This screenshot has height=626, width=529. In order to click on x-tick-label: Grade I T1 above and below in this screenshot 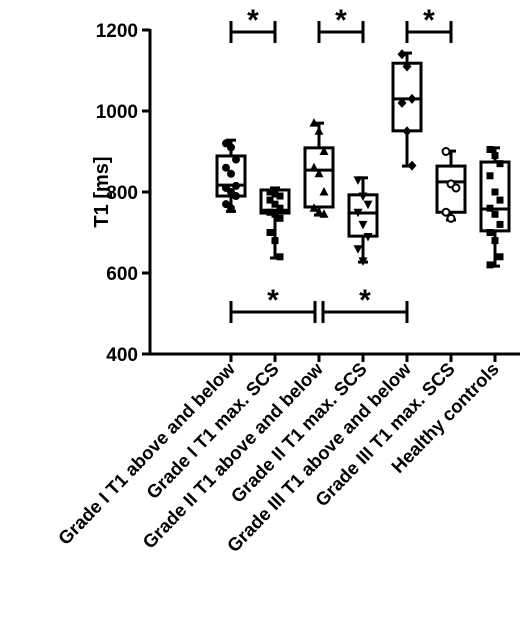, I will do `click(146, 453)`.